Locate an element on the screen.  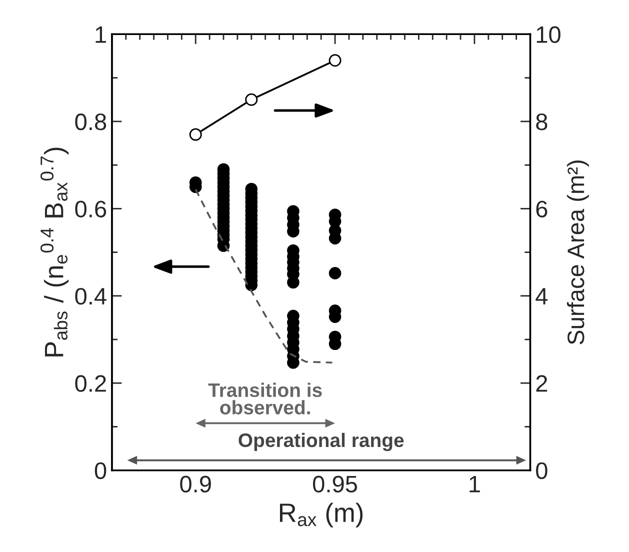
y2-tick-label: 4 is located at coordinates (542, 296).